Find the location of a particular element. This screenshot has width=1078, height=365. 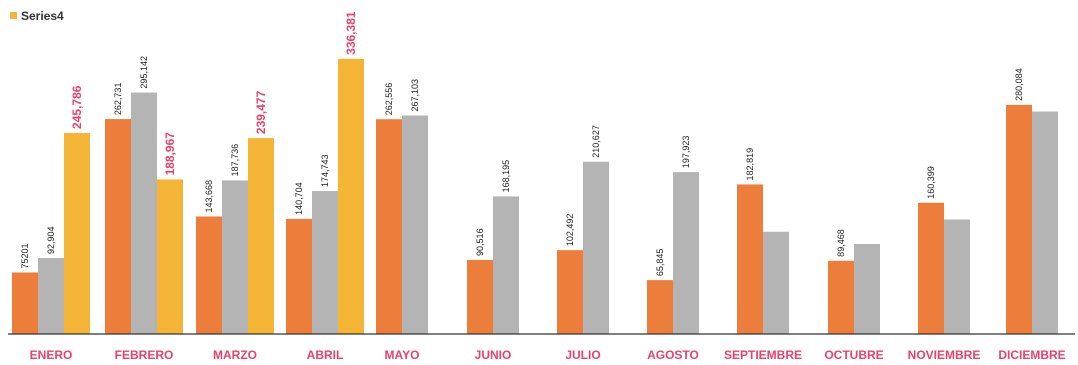

value-label-abril-series2: 174,743 is located at coordinates (325, 171).